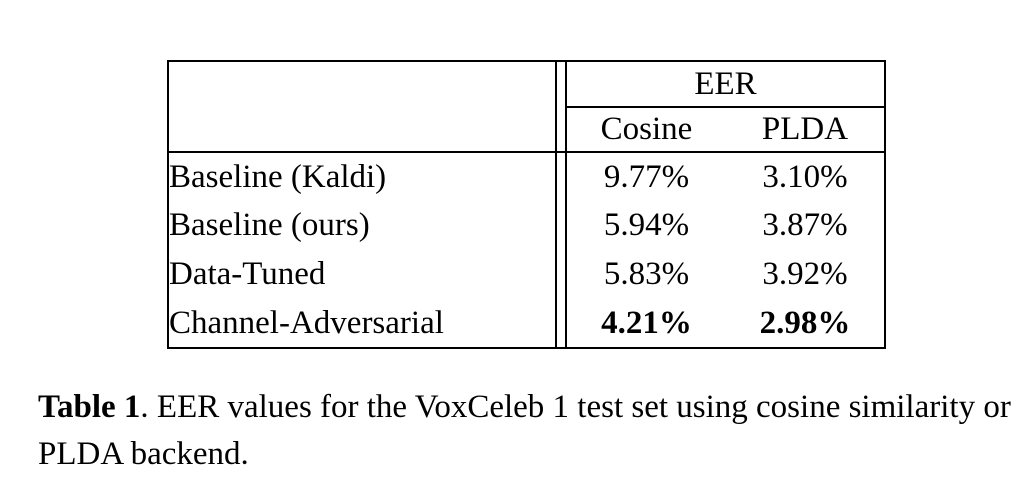 The height and width of the screenshot is (495, 1035). What do you see at coordinates (89, 407) in the screenshot?
I see `caption-label: Table 1` at bounding box center [89, 407].